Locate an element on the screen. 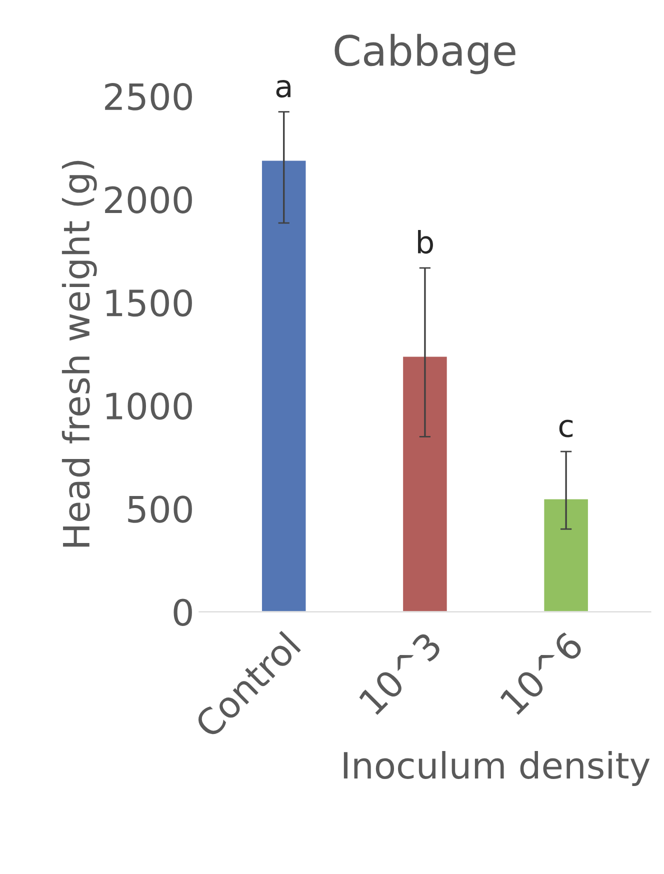 This screenshot has height=874, width=664. y-tick-label: 2500 is located at coordinates (148, 96).